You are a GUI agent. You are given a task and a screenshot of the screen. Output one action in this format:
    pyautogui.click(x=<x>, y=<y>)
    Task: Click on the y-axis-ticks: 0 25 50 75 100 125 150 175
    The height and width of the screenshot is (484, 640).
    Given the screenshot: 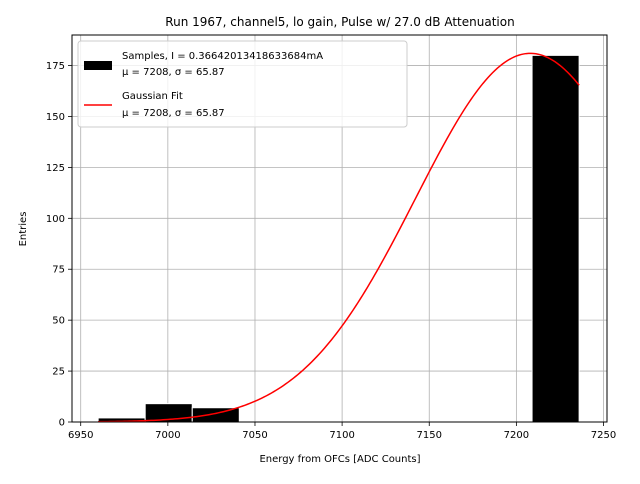 What is the action you would take?
    pyautogui.click(x=59, y=245)
    